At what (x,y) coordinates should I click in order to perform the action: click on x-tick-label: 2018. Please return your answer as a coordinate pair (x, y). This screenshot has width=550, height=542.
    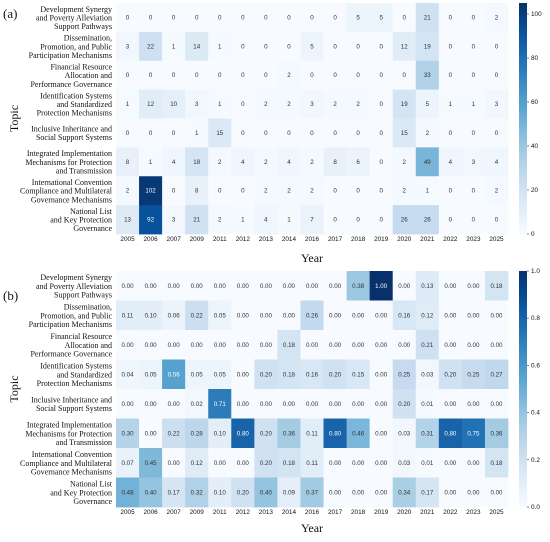
    Looking at the image, I should click on (358, 239).